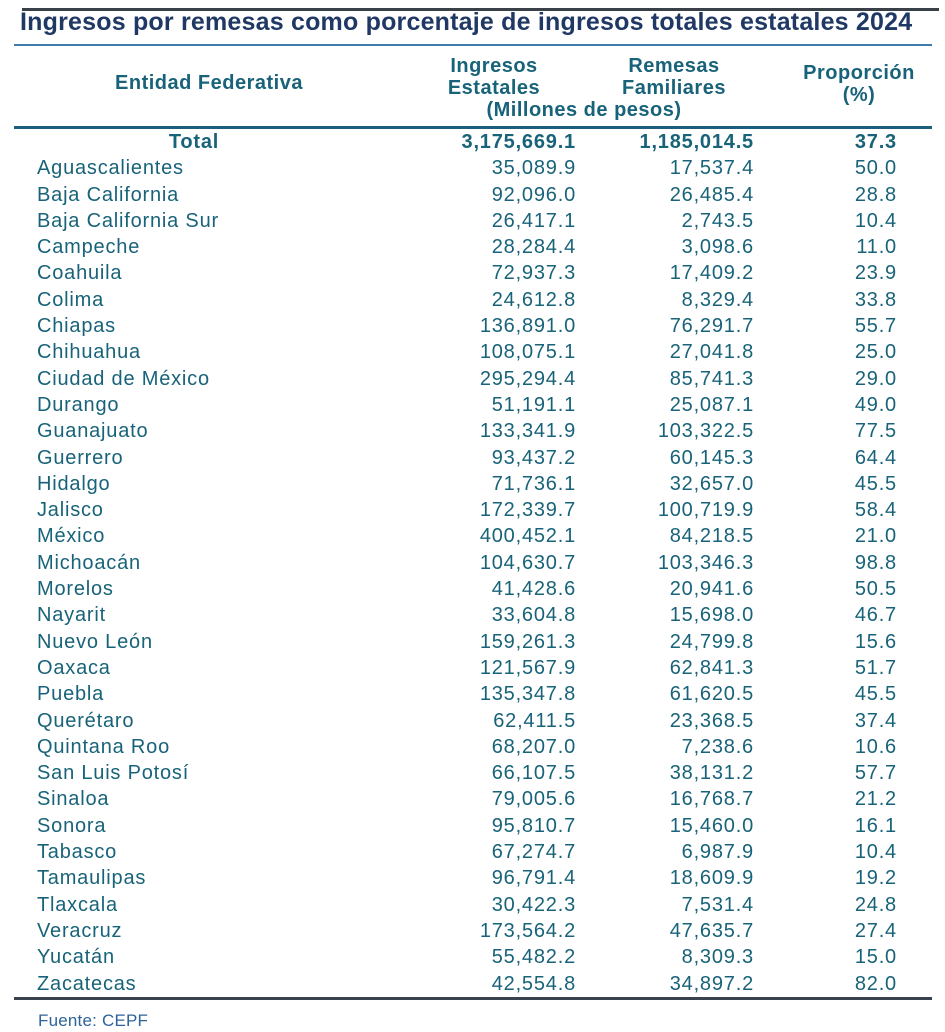  Describe the element at coordinates (128, 220) in the screenshot. I see `entidad-cell: Baja California Sur` at that location.